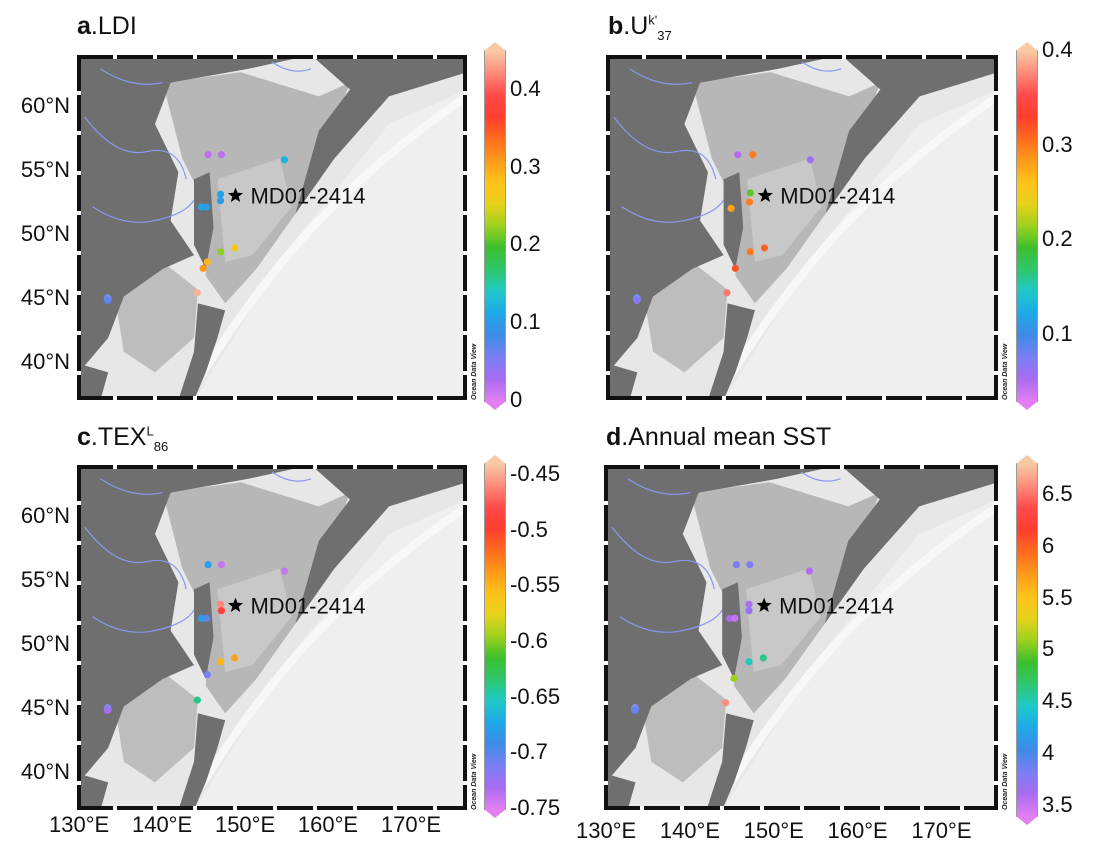  Describe the element at coordinates (45, 106) in the screenshot. I see `latitude-tick-label: 60°N` at that location.